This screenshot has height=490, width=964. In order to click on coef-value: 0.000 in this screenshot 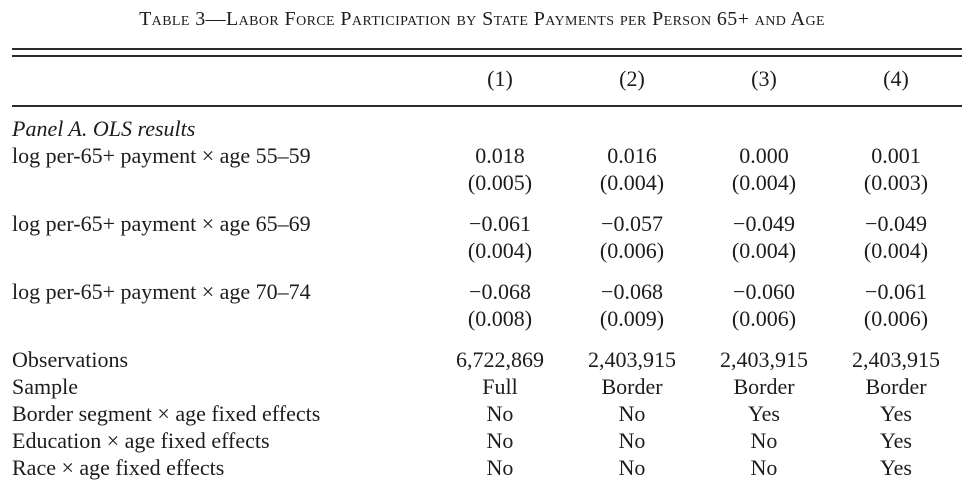, I will do `click(764, 155)`.